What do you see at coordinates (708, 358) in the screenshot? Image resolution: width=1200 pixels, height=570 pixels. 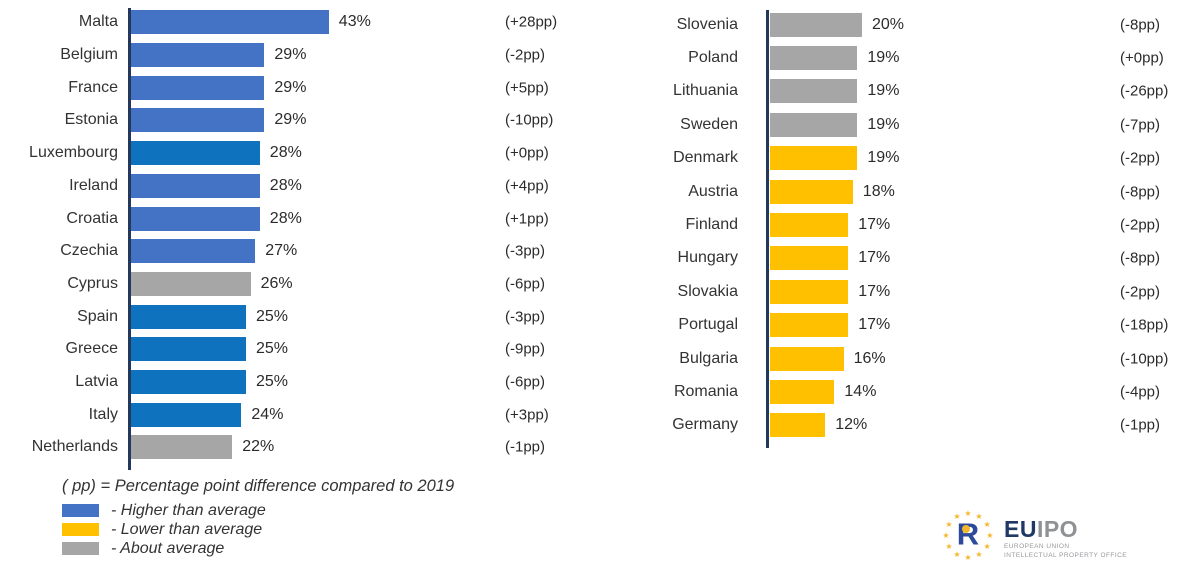 I see `country-label: Bulgaria` at bounding box center [708, 358].